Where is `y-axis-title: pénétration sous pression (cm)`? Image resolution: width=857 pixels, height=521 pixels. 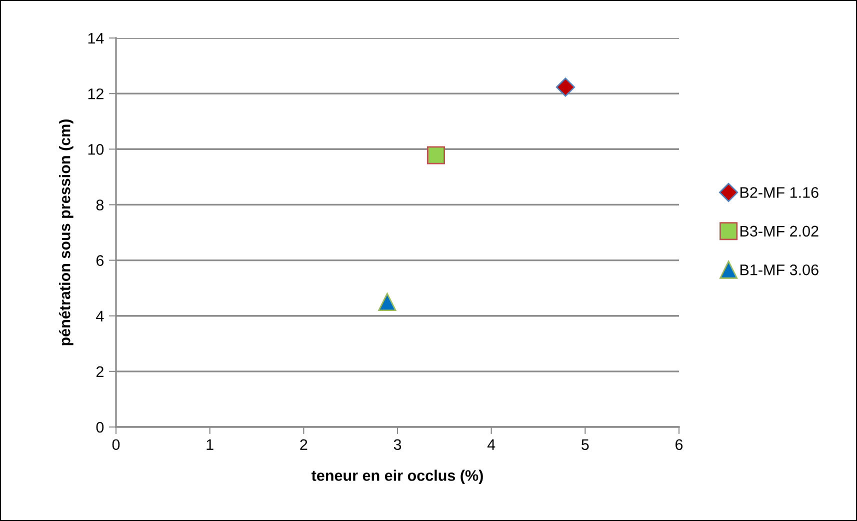
y-axis-title: pénétration sous pression (cm) is located at coordinates (66, 232).